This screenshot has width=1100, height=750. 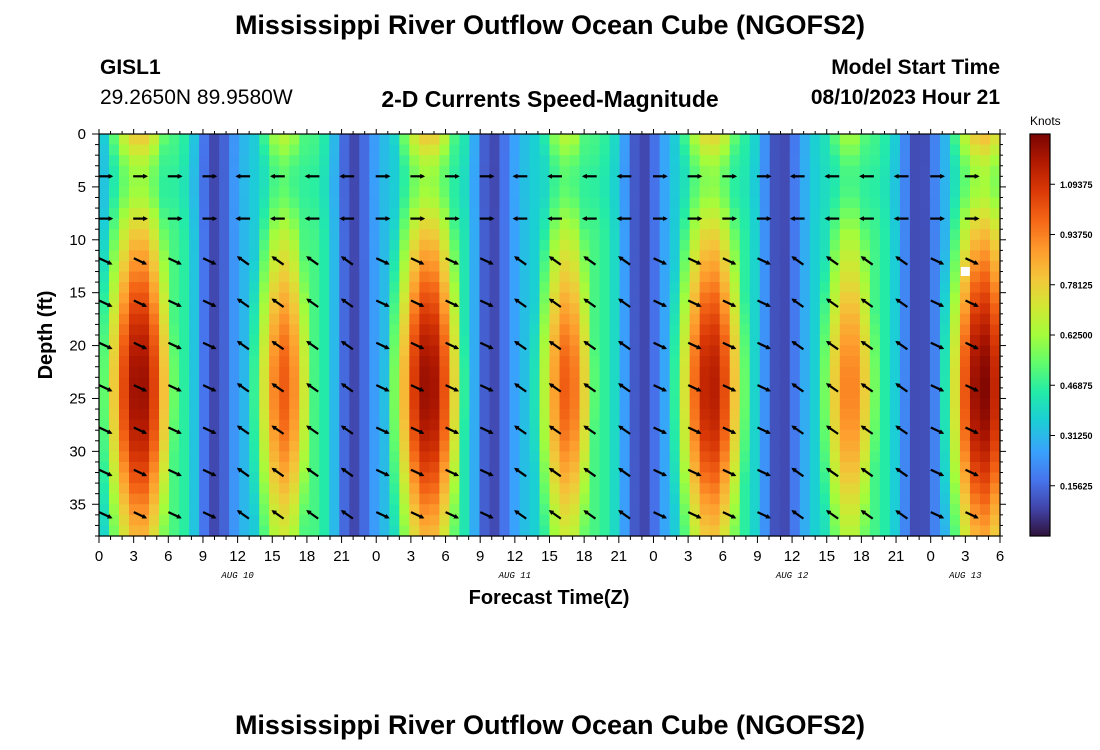 What do you see at coordinates (757, 556) in the screenshot?
I see `x-tick-label: 9` at bounding box center [757, 556].